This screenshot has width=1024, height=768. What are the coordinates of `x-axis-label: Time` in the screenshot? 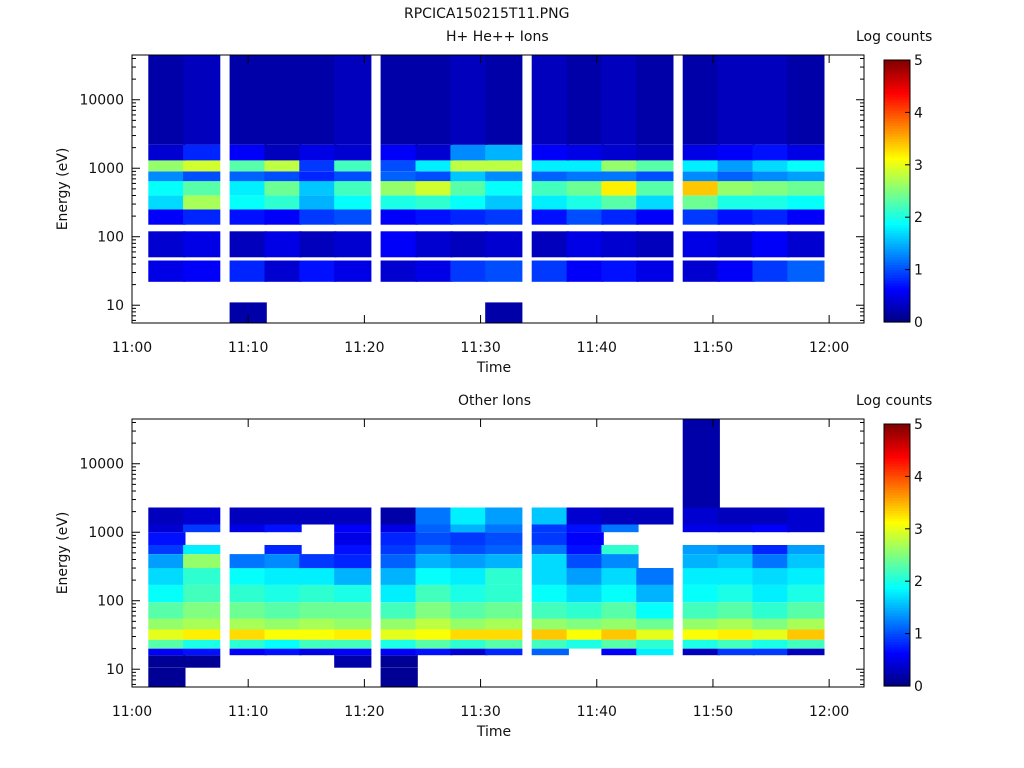 It's located at (493, 732).